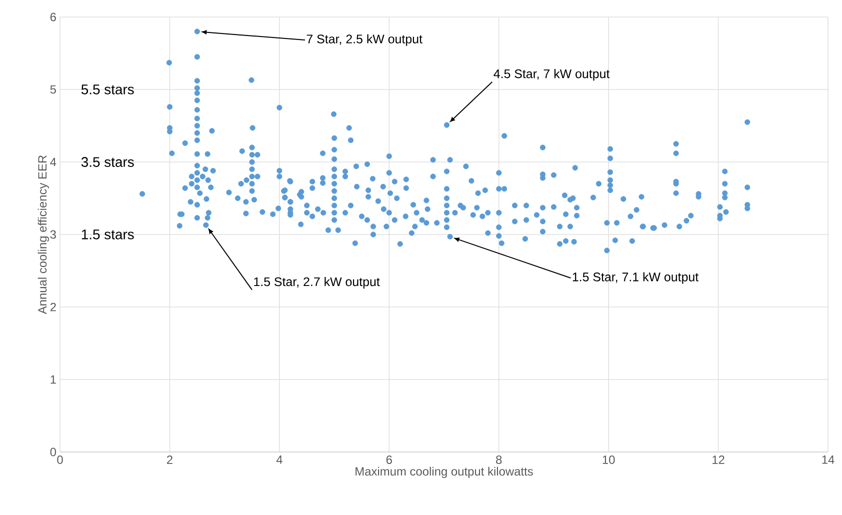 This screenshot has height=515, width=842. What do you see at coordinates (53, 17) in the screenshot?
I see `y-tick-label: 6` at bounding box center [53, 17].